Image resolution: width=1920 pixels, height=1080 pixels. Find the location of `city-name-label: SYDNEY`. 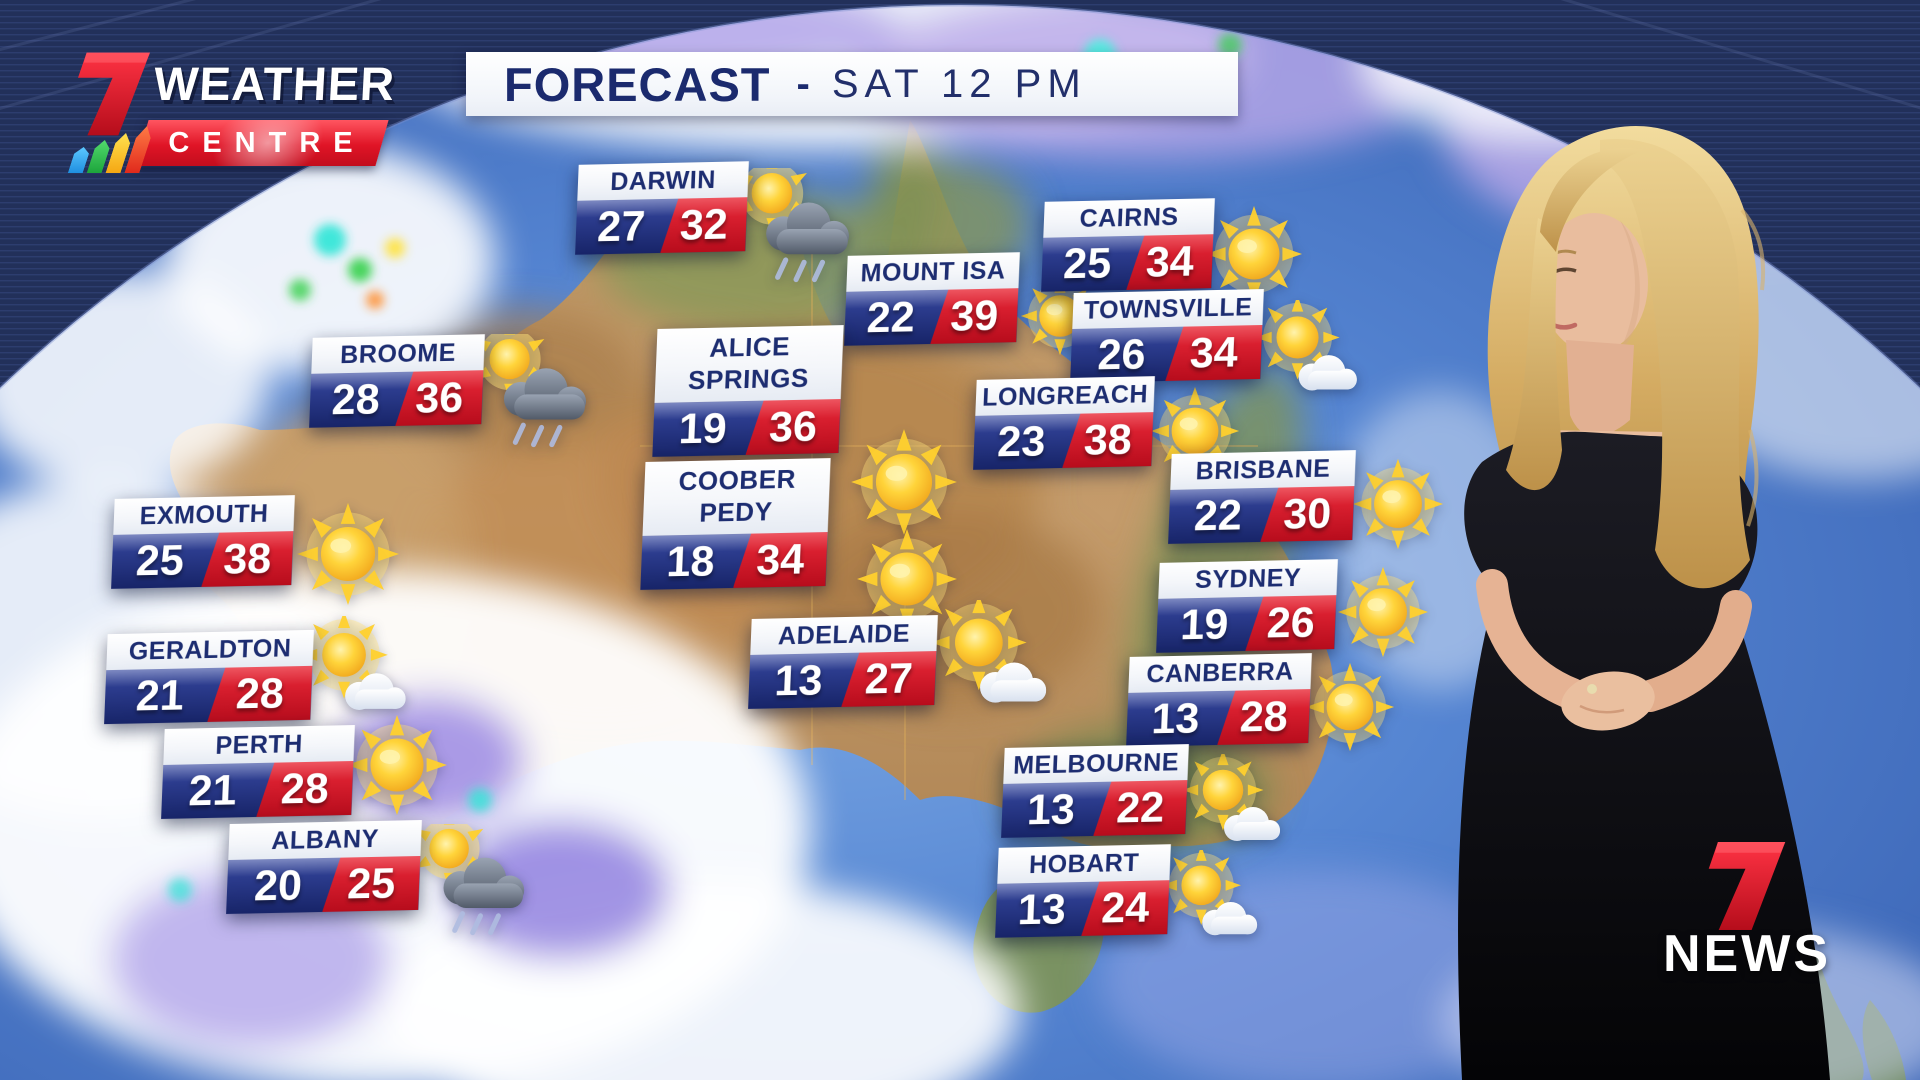

city-name-label: SYDNEY is located at coordinates (1248, 579).